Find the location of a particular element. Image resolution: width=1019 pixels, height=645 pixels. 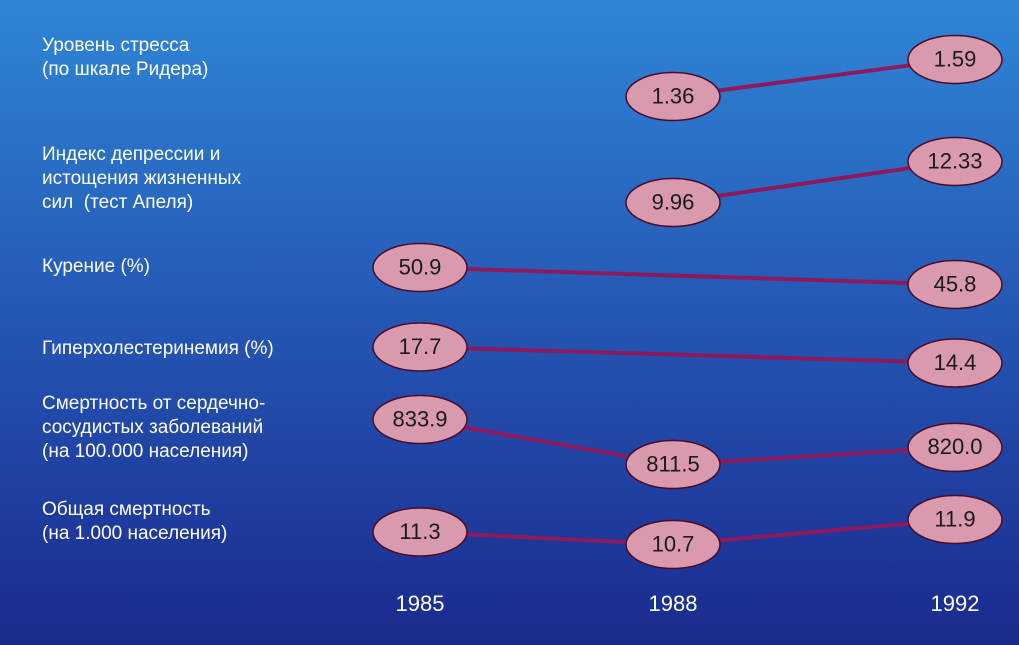

value-label: 11.9 is located at coordinates (954, 518).